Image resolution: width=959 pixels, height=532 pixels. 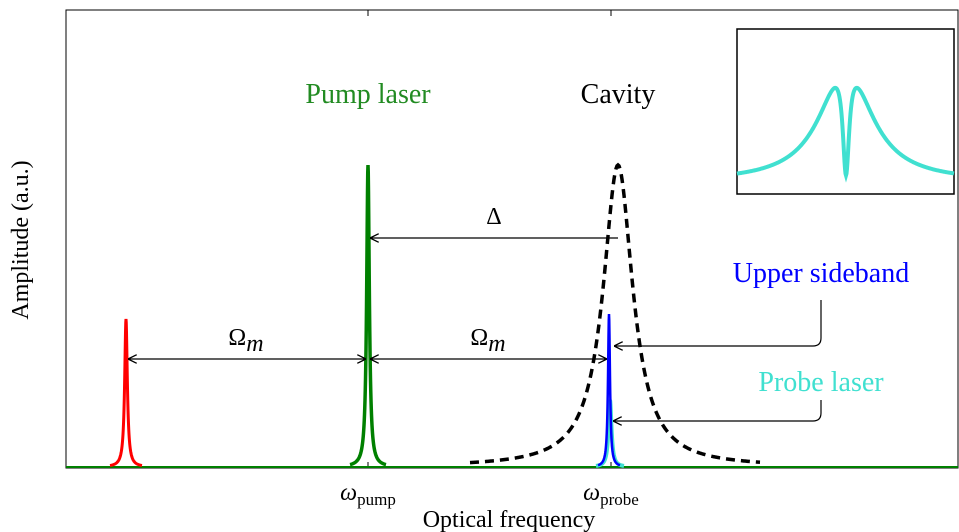 What do you see at coordinates (509, 519) in the screenshot?
I see `x-axis-title: Optical frequency` at bounding box center [509, 519].